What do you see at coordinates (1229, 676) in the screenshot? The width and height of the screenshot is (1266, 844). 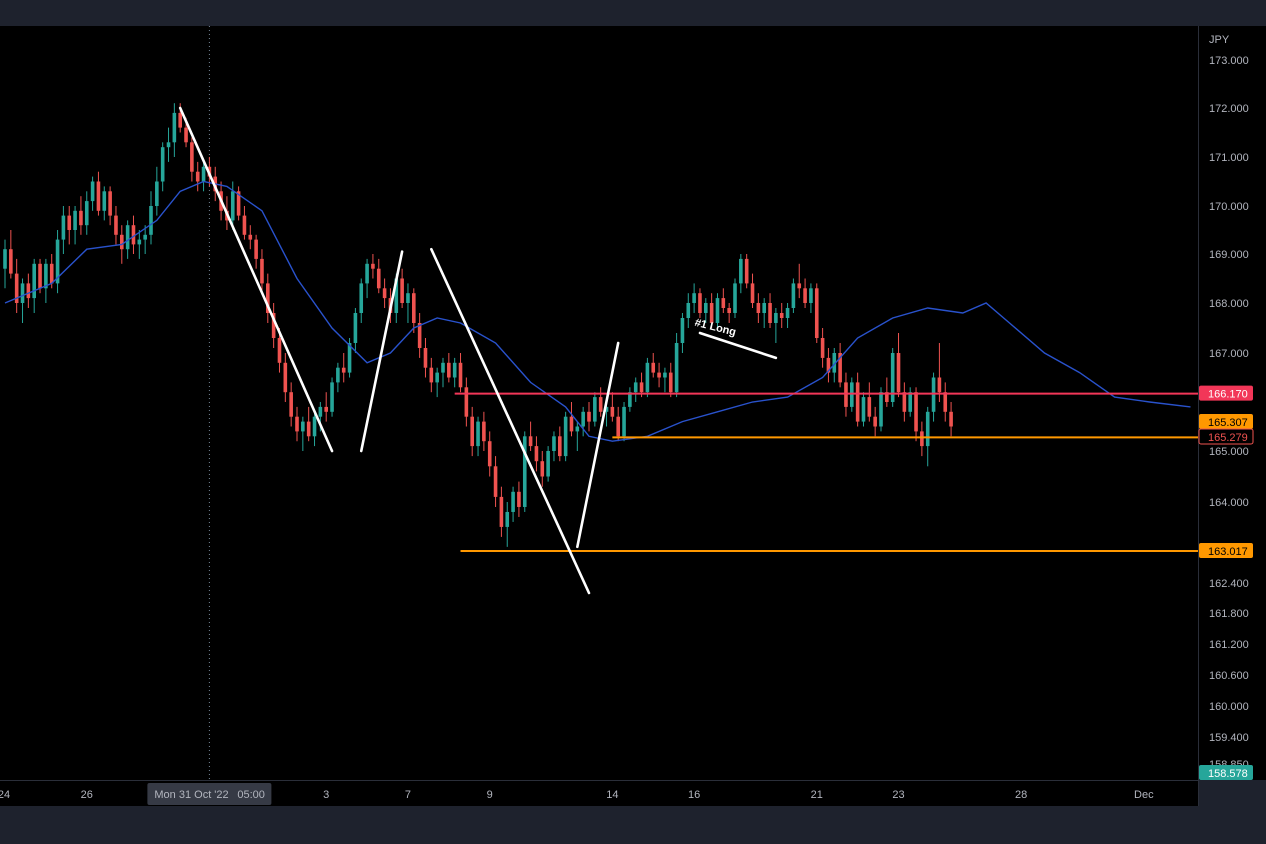 I see `price-tick-label: 160.600` at bounding box center [1229, 676].